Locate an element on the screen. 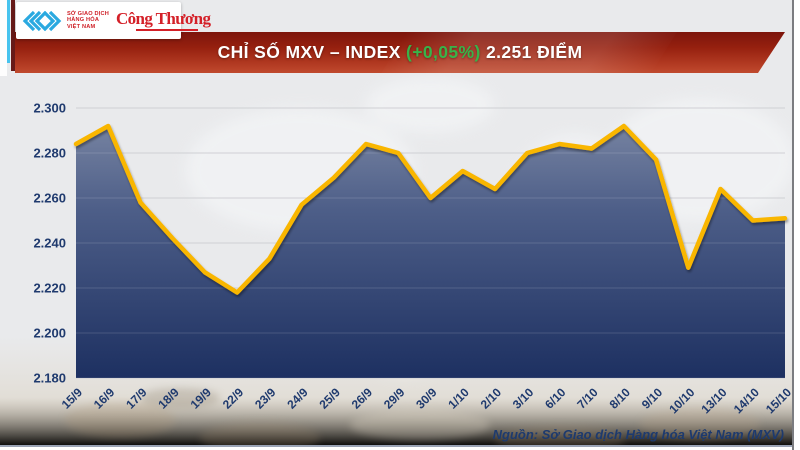 The image size is (800, 450). title-value: 2.251 ĐIỂM is located at coordinates (531, 52).